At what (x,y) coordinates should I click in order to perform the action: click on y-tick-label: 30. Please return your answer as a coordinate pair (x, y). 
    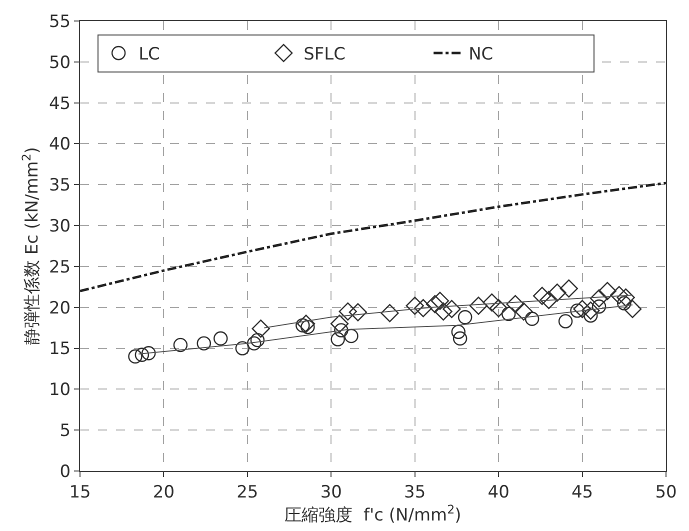
    Looking at the image, I should click on (59, 226).